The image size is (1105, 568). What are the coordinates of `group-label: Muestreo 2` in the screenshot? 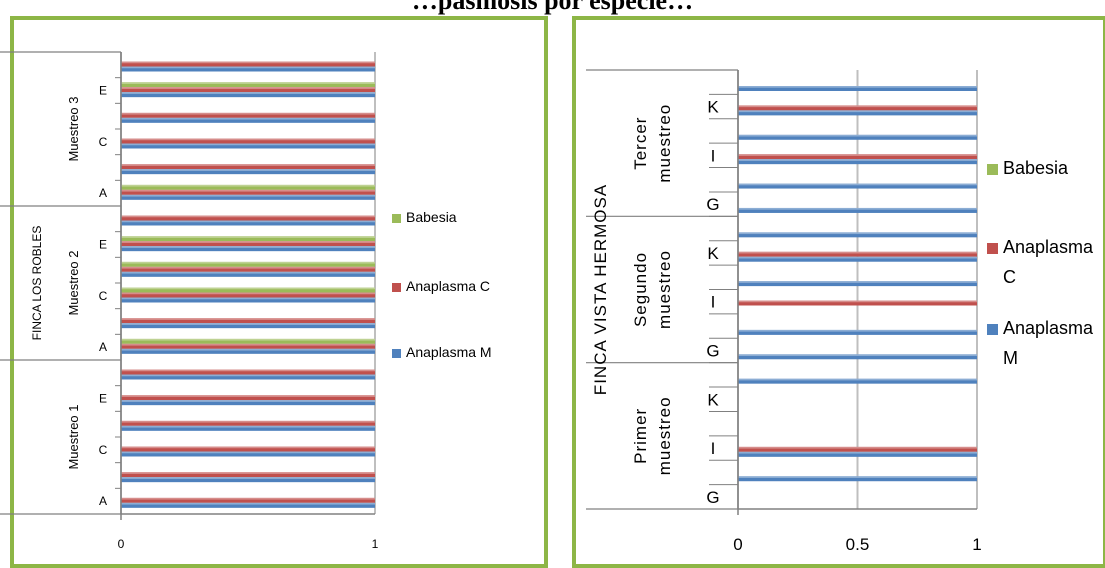 It's located at (73, 282).